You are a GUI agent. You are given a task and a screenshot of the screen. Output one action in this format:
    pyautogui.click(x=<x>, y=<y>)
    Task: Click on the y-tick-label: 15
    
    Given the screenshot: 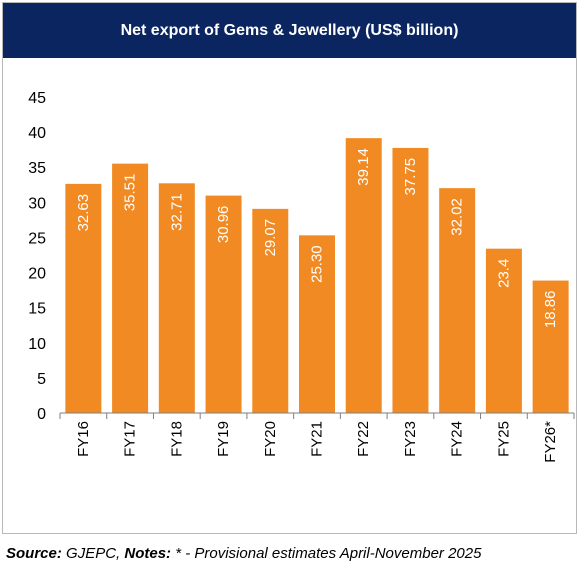 What is the action you would take?
    pyautogui.click(x=37, y=309)
    